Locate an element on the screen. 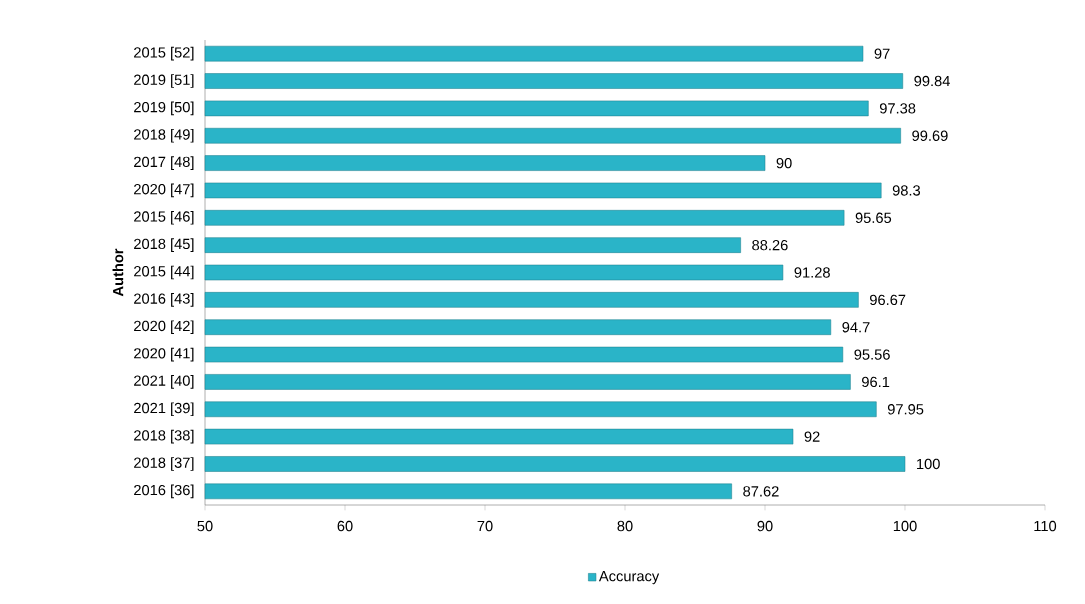 The image size is (1085, 604). y-tick-label: 2021 [40] is located at coordinates (164, 382).